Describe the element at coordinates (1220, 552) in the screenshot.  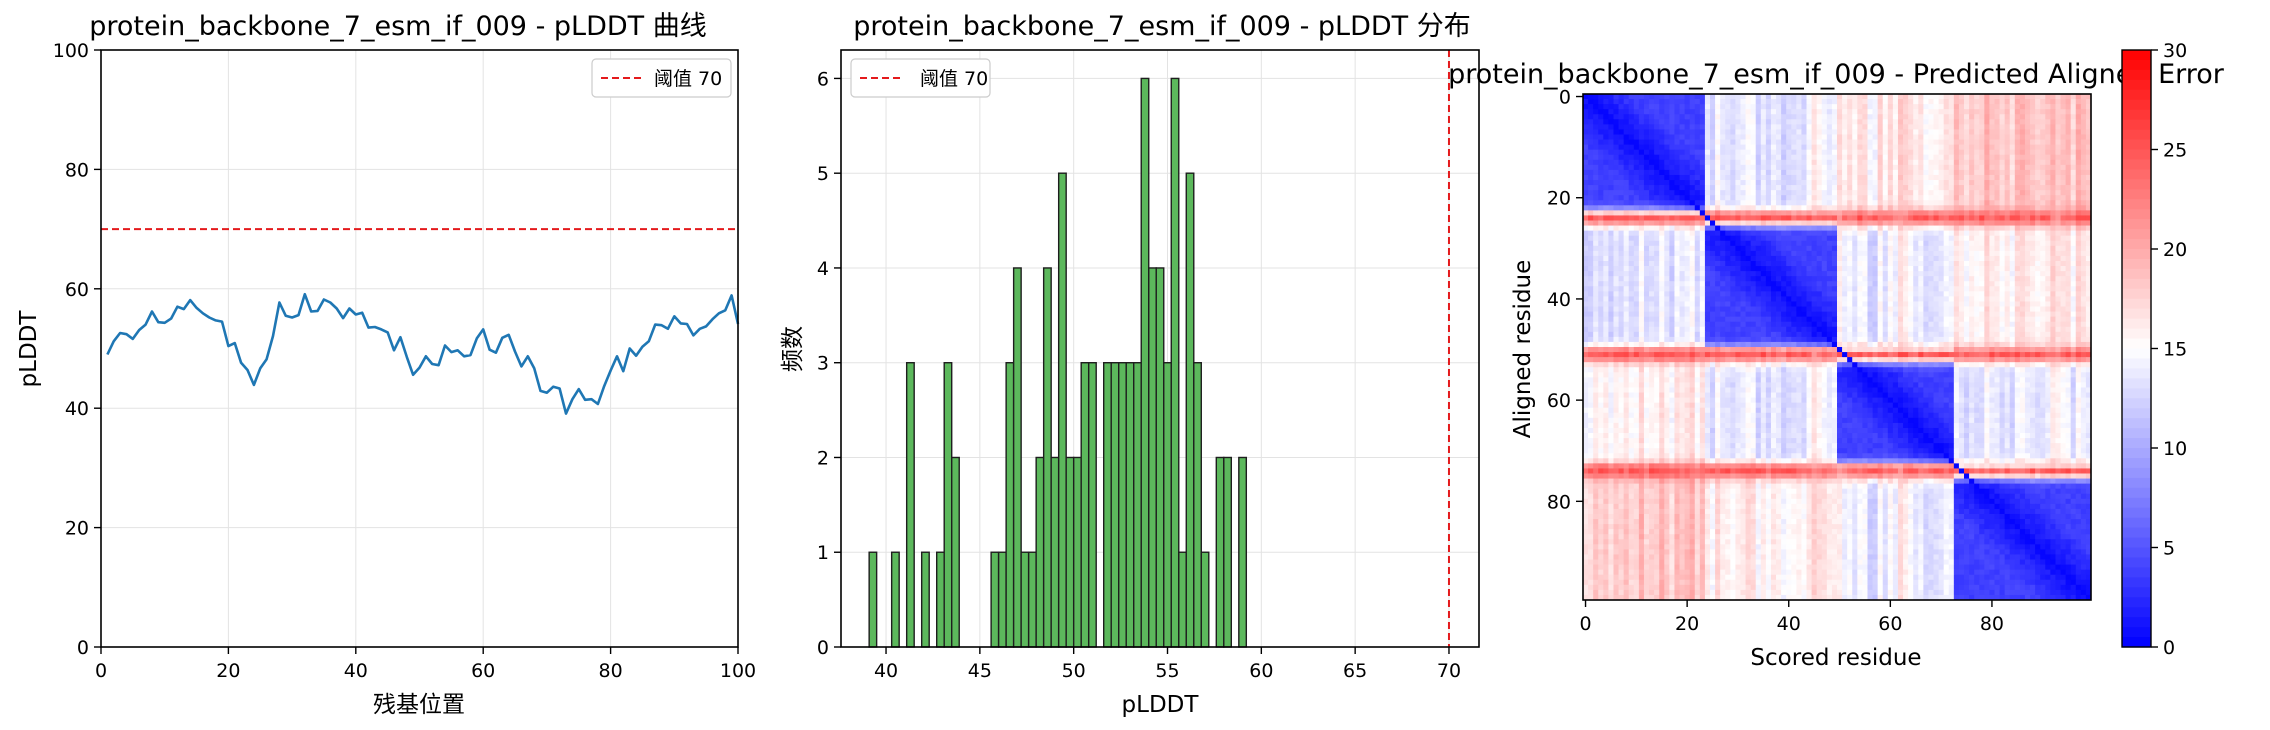
I see `histogram-bar` at that location.